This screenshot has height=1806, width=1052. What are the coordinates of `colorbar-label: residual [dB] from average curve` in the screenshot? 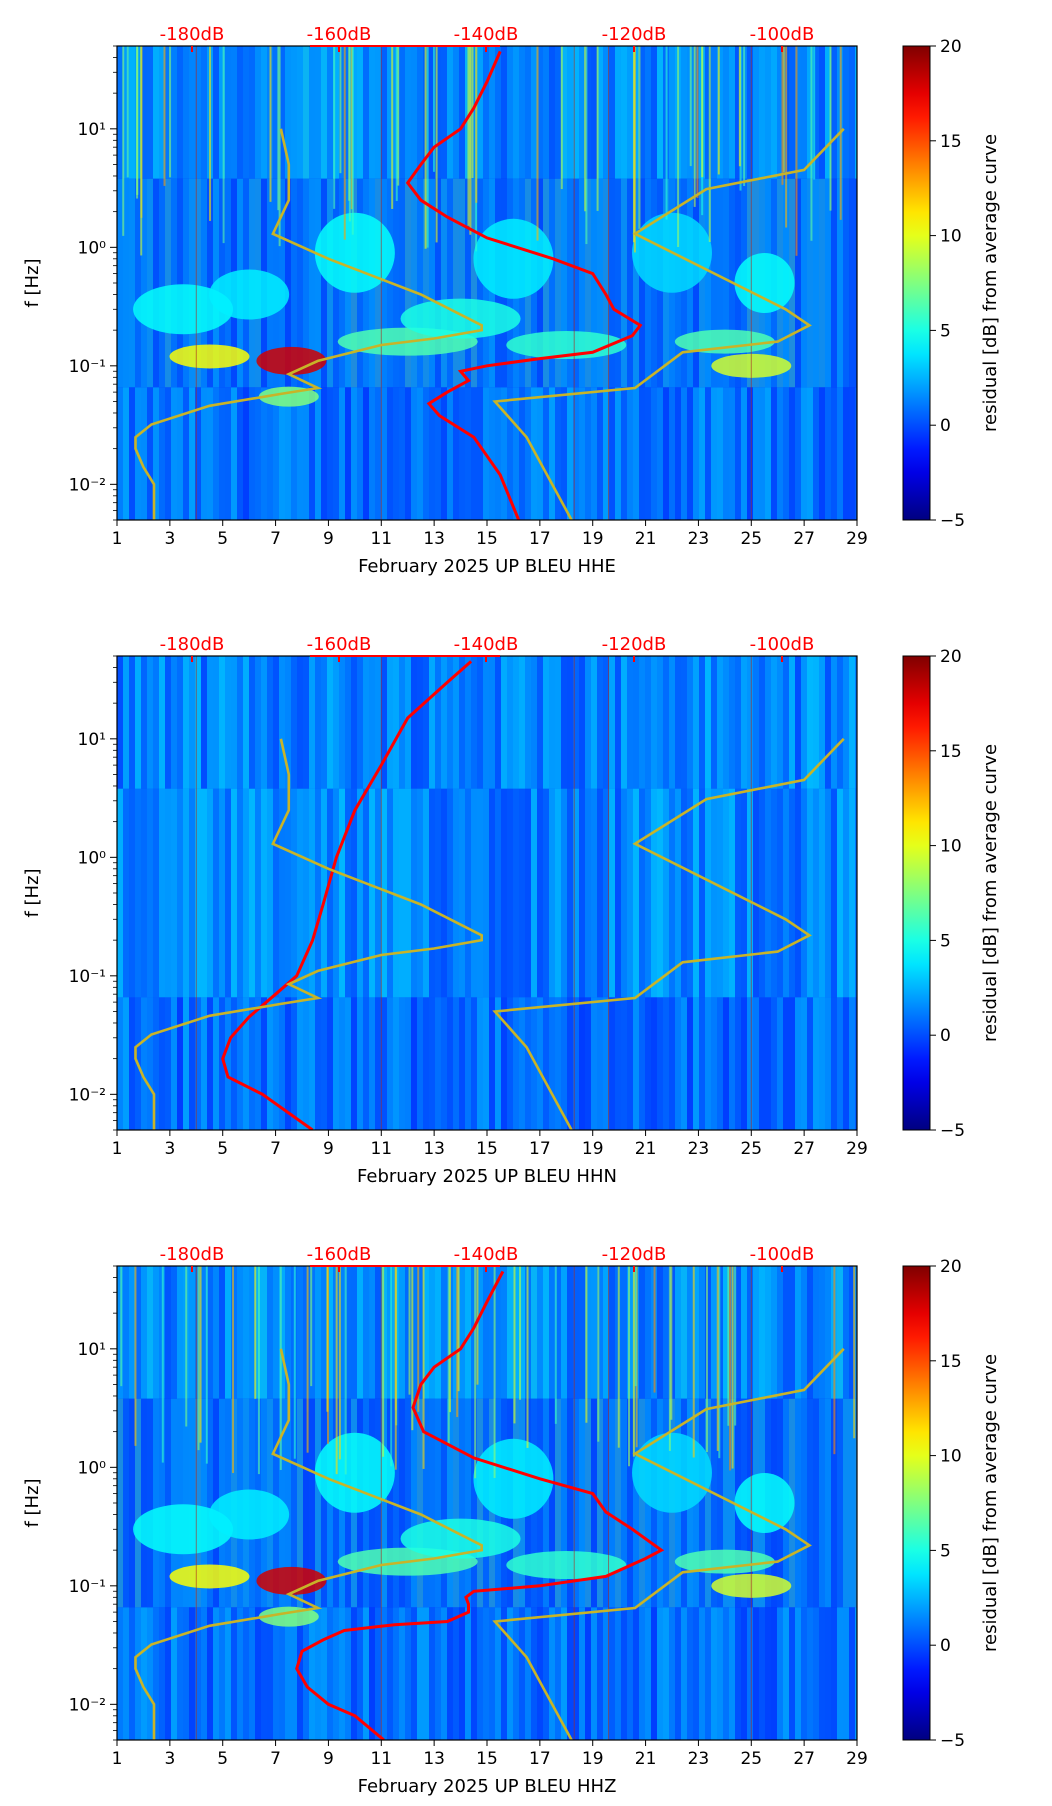 It's located at (990, 283).